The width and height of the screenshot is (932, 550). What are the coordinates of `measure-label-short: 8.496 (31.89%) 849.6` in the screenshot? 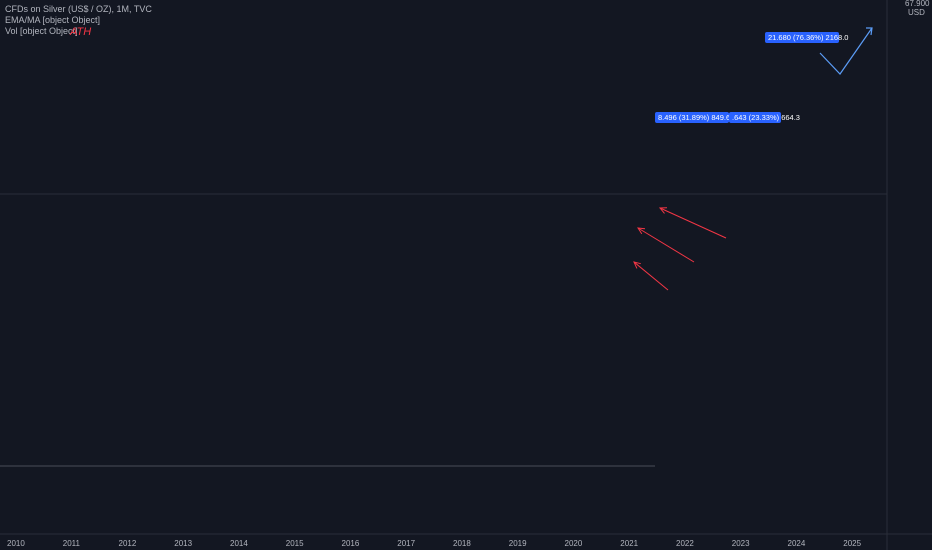 It's located at (694, 117).